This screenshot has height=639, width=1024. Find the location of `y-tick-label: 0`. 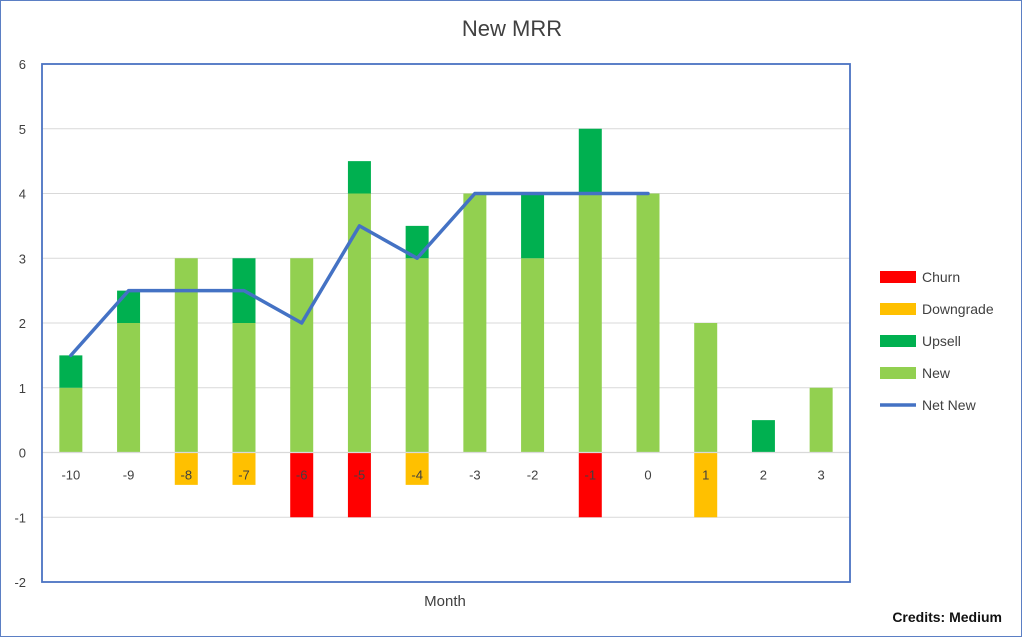

y-tick-label: 0 is located at coordinates (22, 453).